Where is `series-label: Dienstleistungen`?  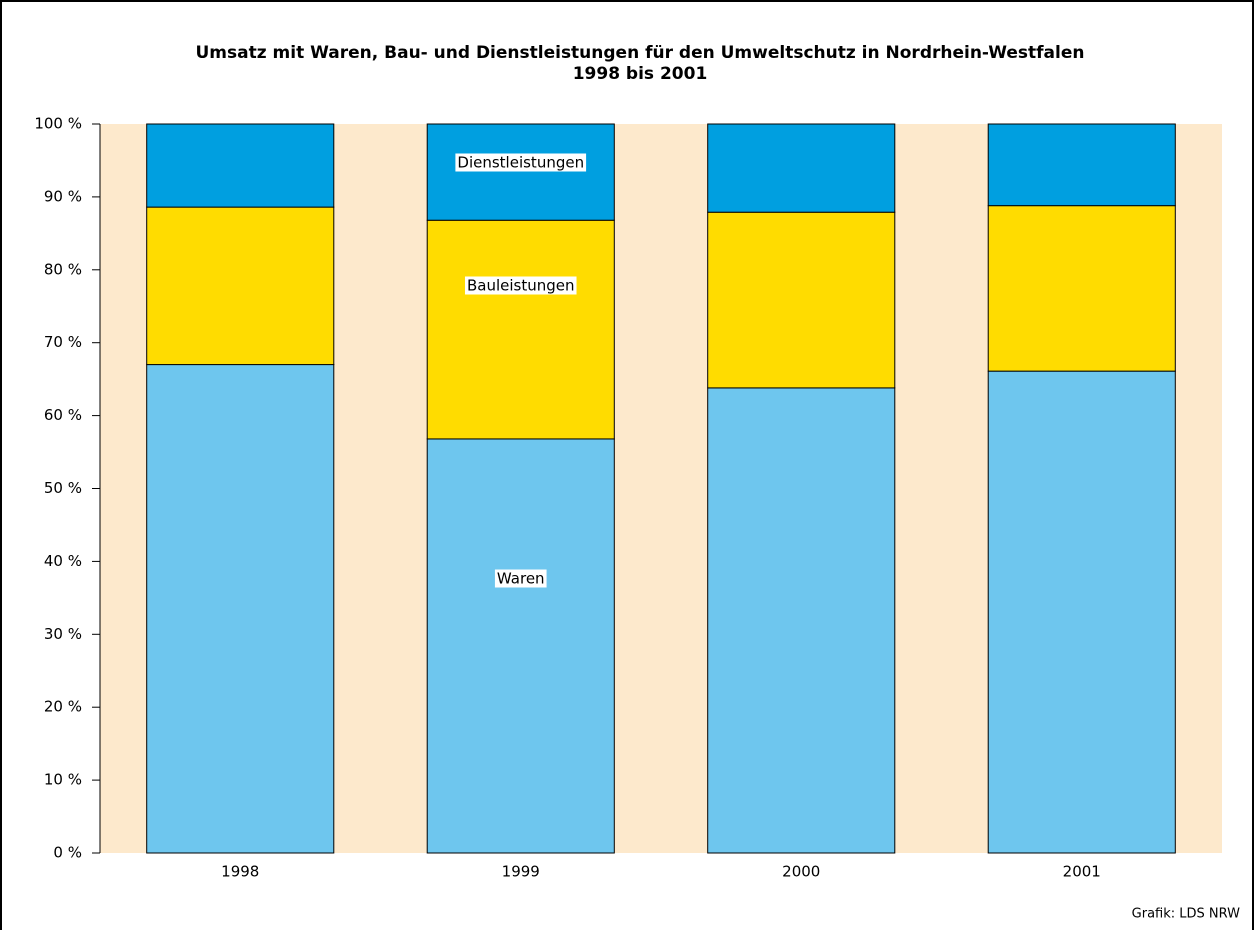
series-label: Dienstleistungen is located at coordinates (520, 163).